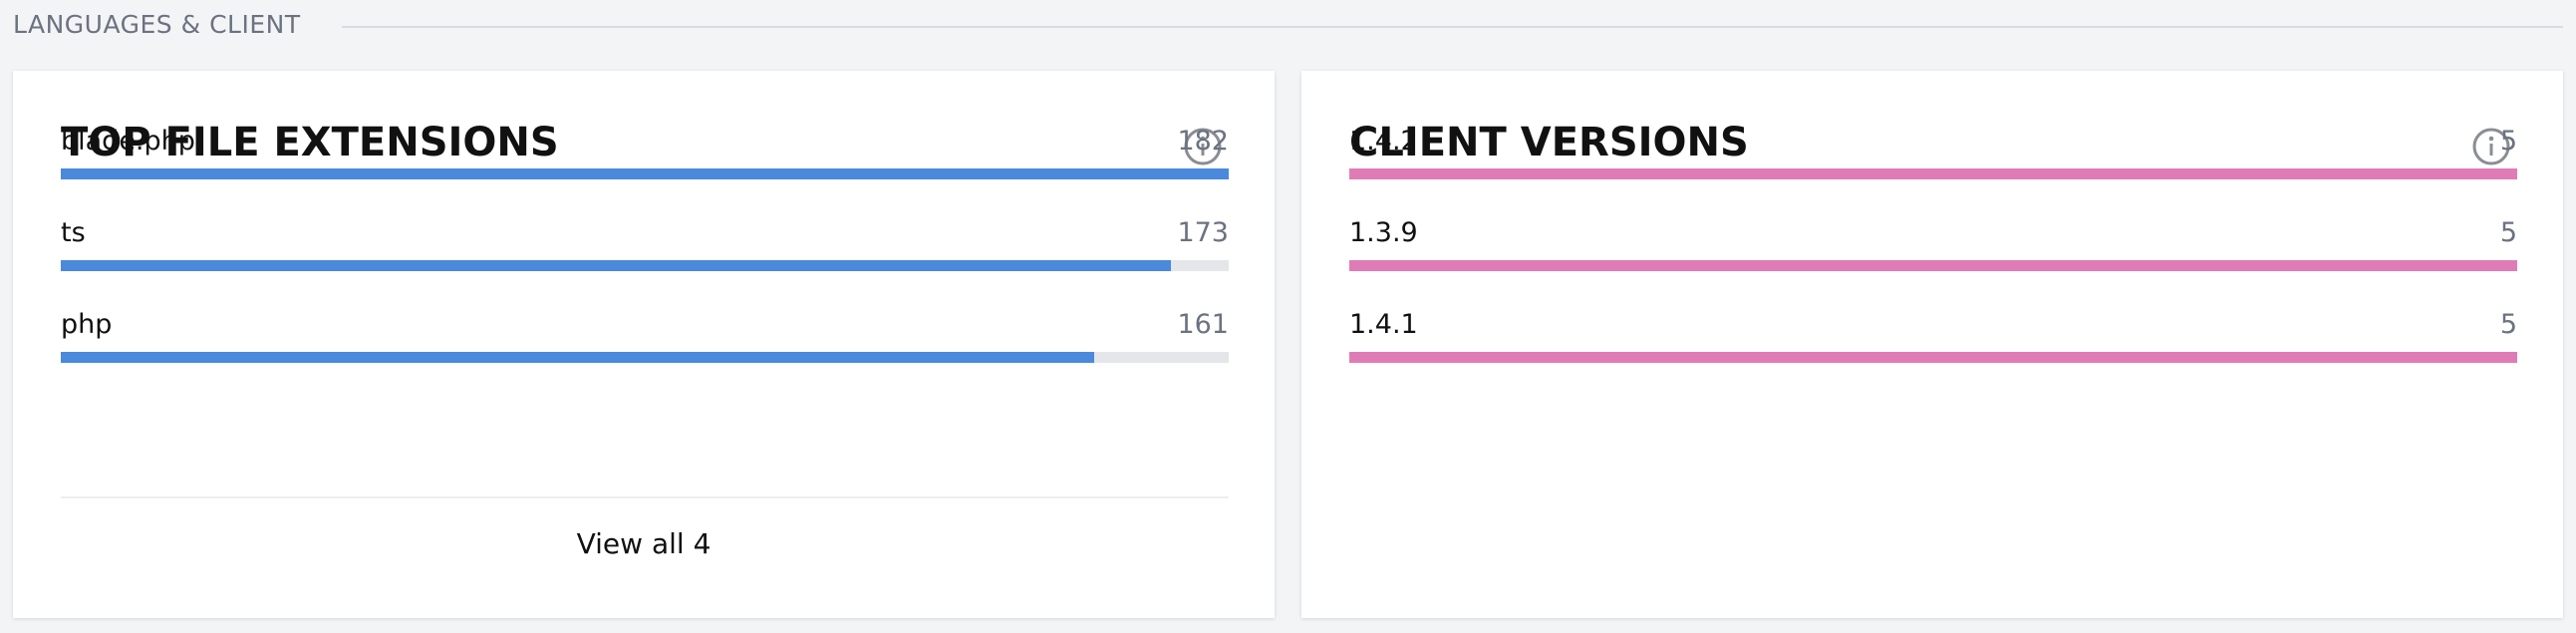 This screenshot has width=2576, height=633. I want to click on item-label: ts, so click(73, 233).